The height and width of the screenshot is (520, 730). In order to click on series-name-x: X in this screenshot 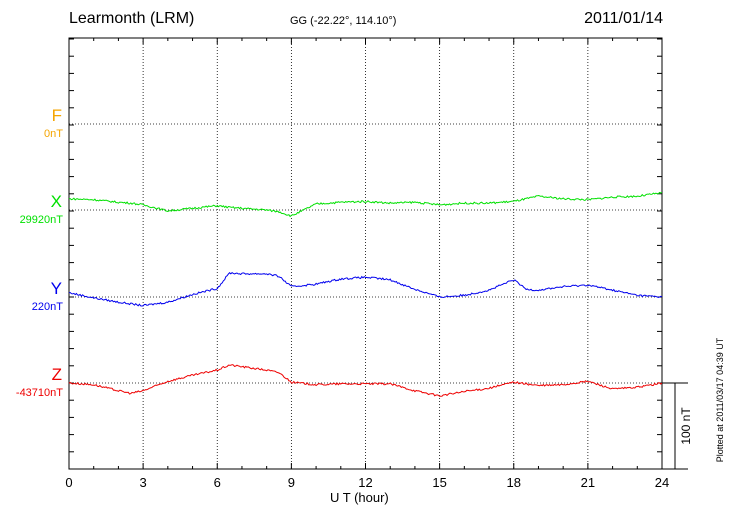, I will do `click(56, 201)`.